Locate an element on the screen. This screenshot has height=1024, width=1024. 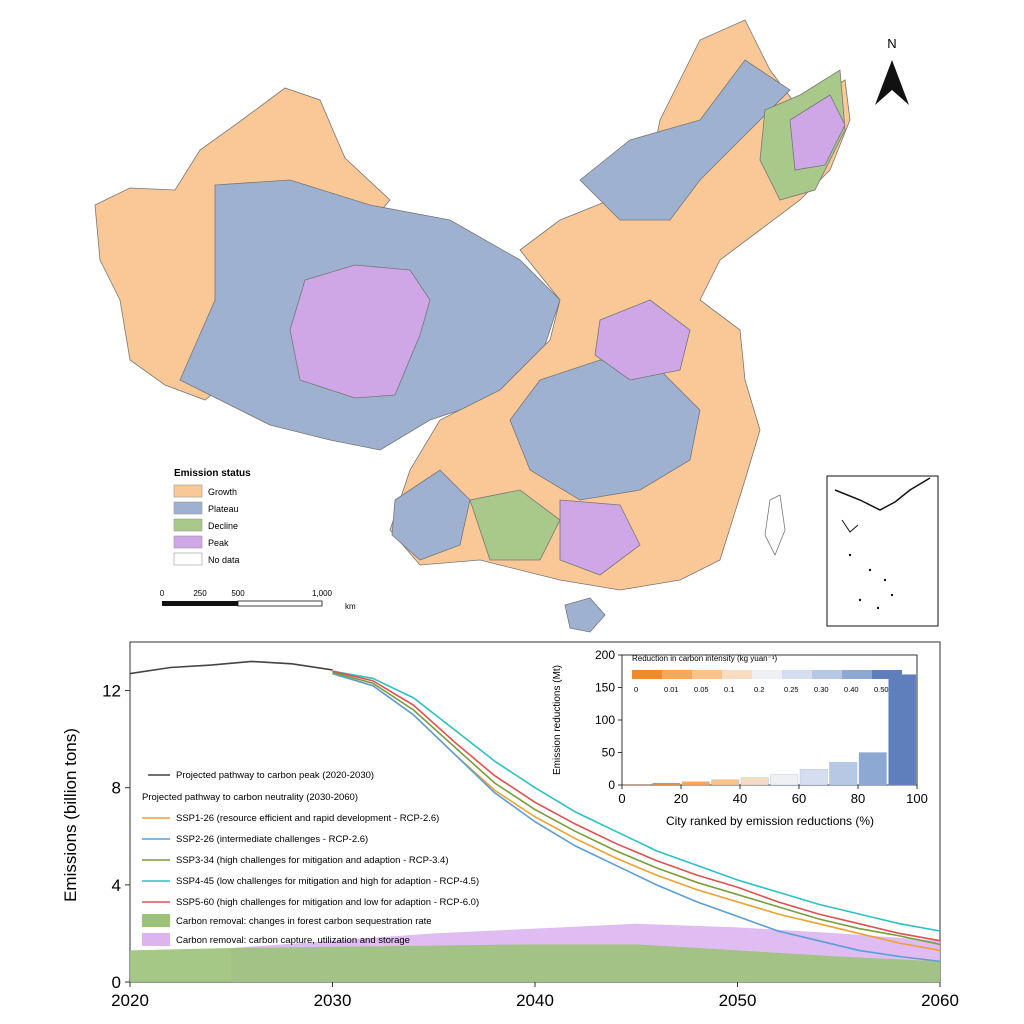
x-tick-label-0: 2020 is located at coordinates (130, 1000).